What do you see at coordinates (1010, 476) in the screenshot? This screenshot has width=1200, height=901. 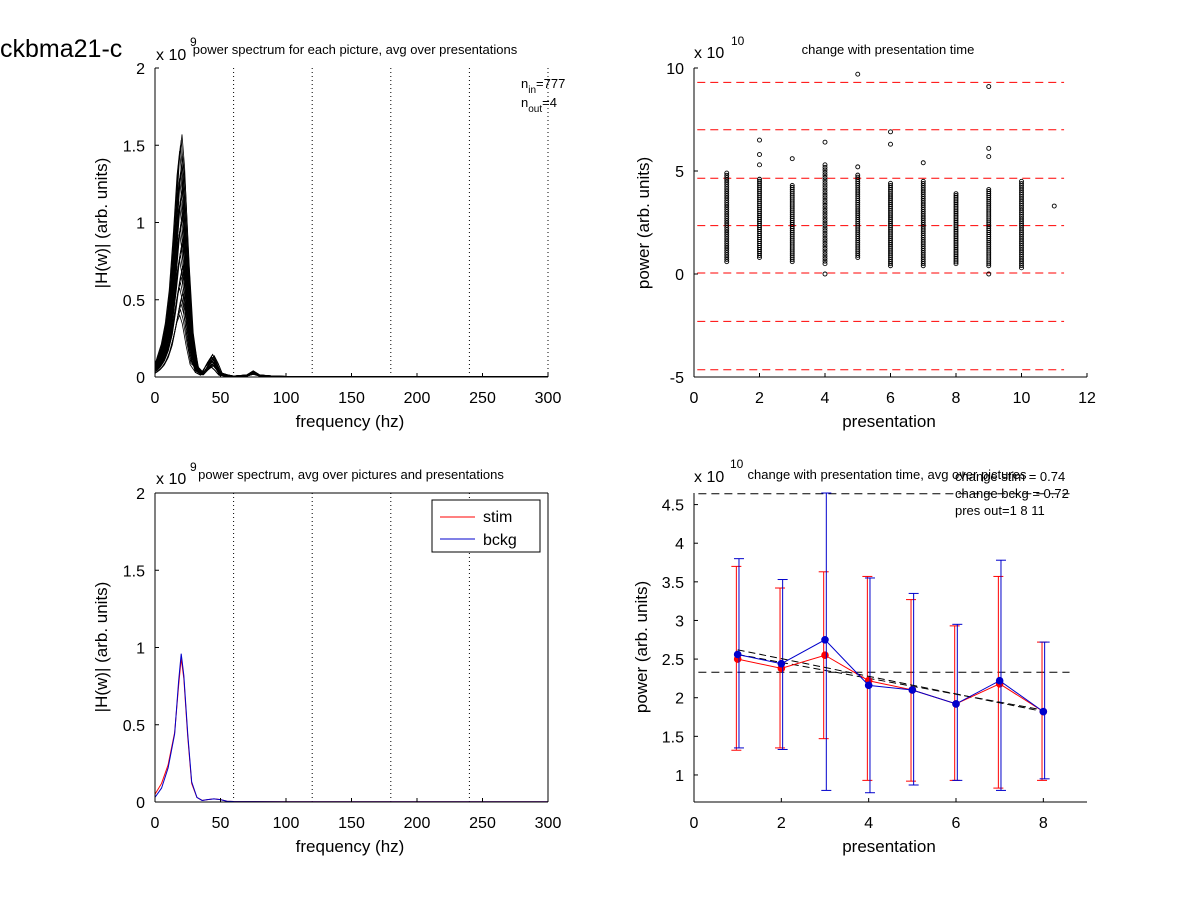 I see `p4-annotation-stim: change stim = 0.74` at bounding box center [1010, 476].